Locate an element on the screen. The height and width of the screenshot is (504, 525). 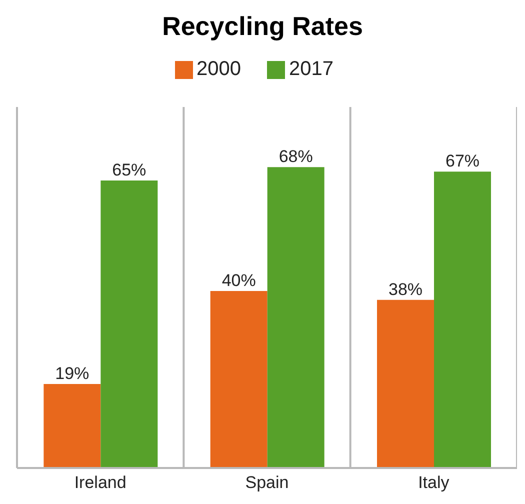
data-label: 65% is located at coordinates (129, 170).